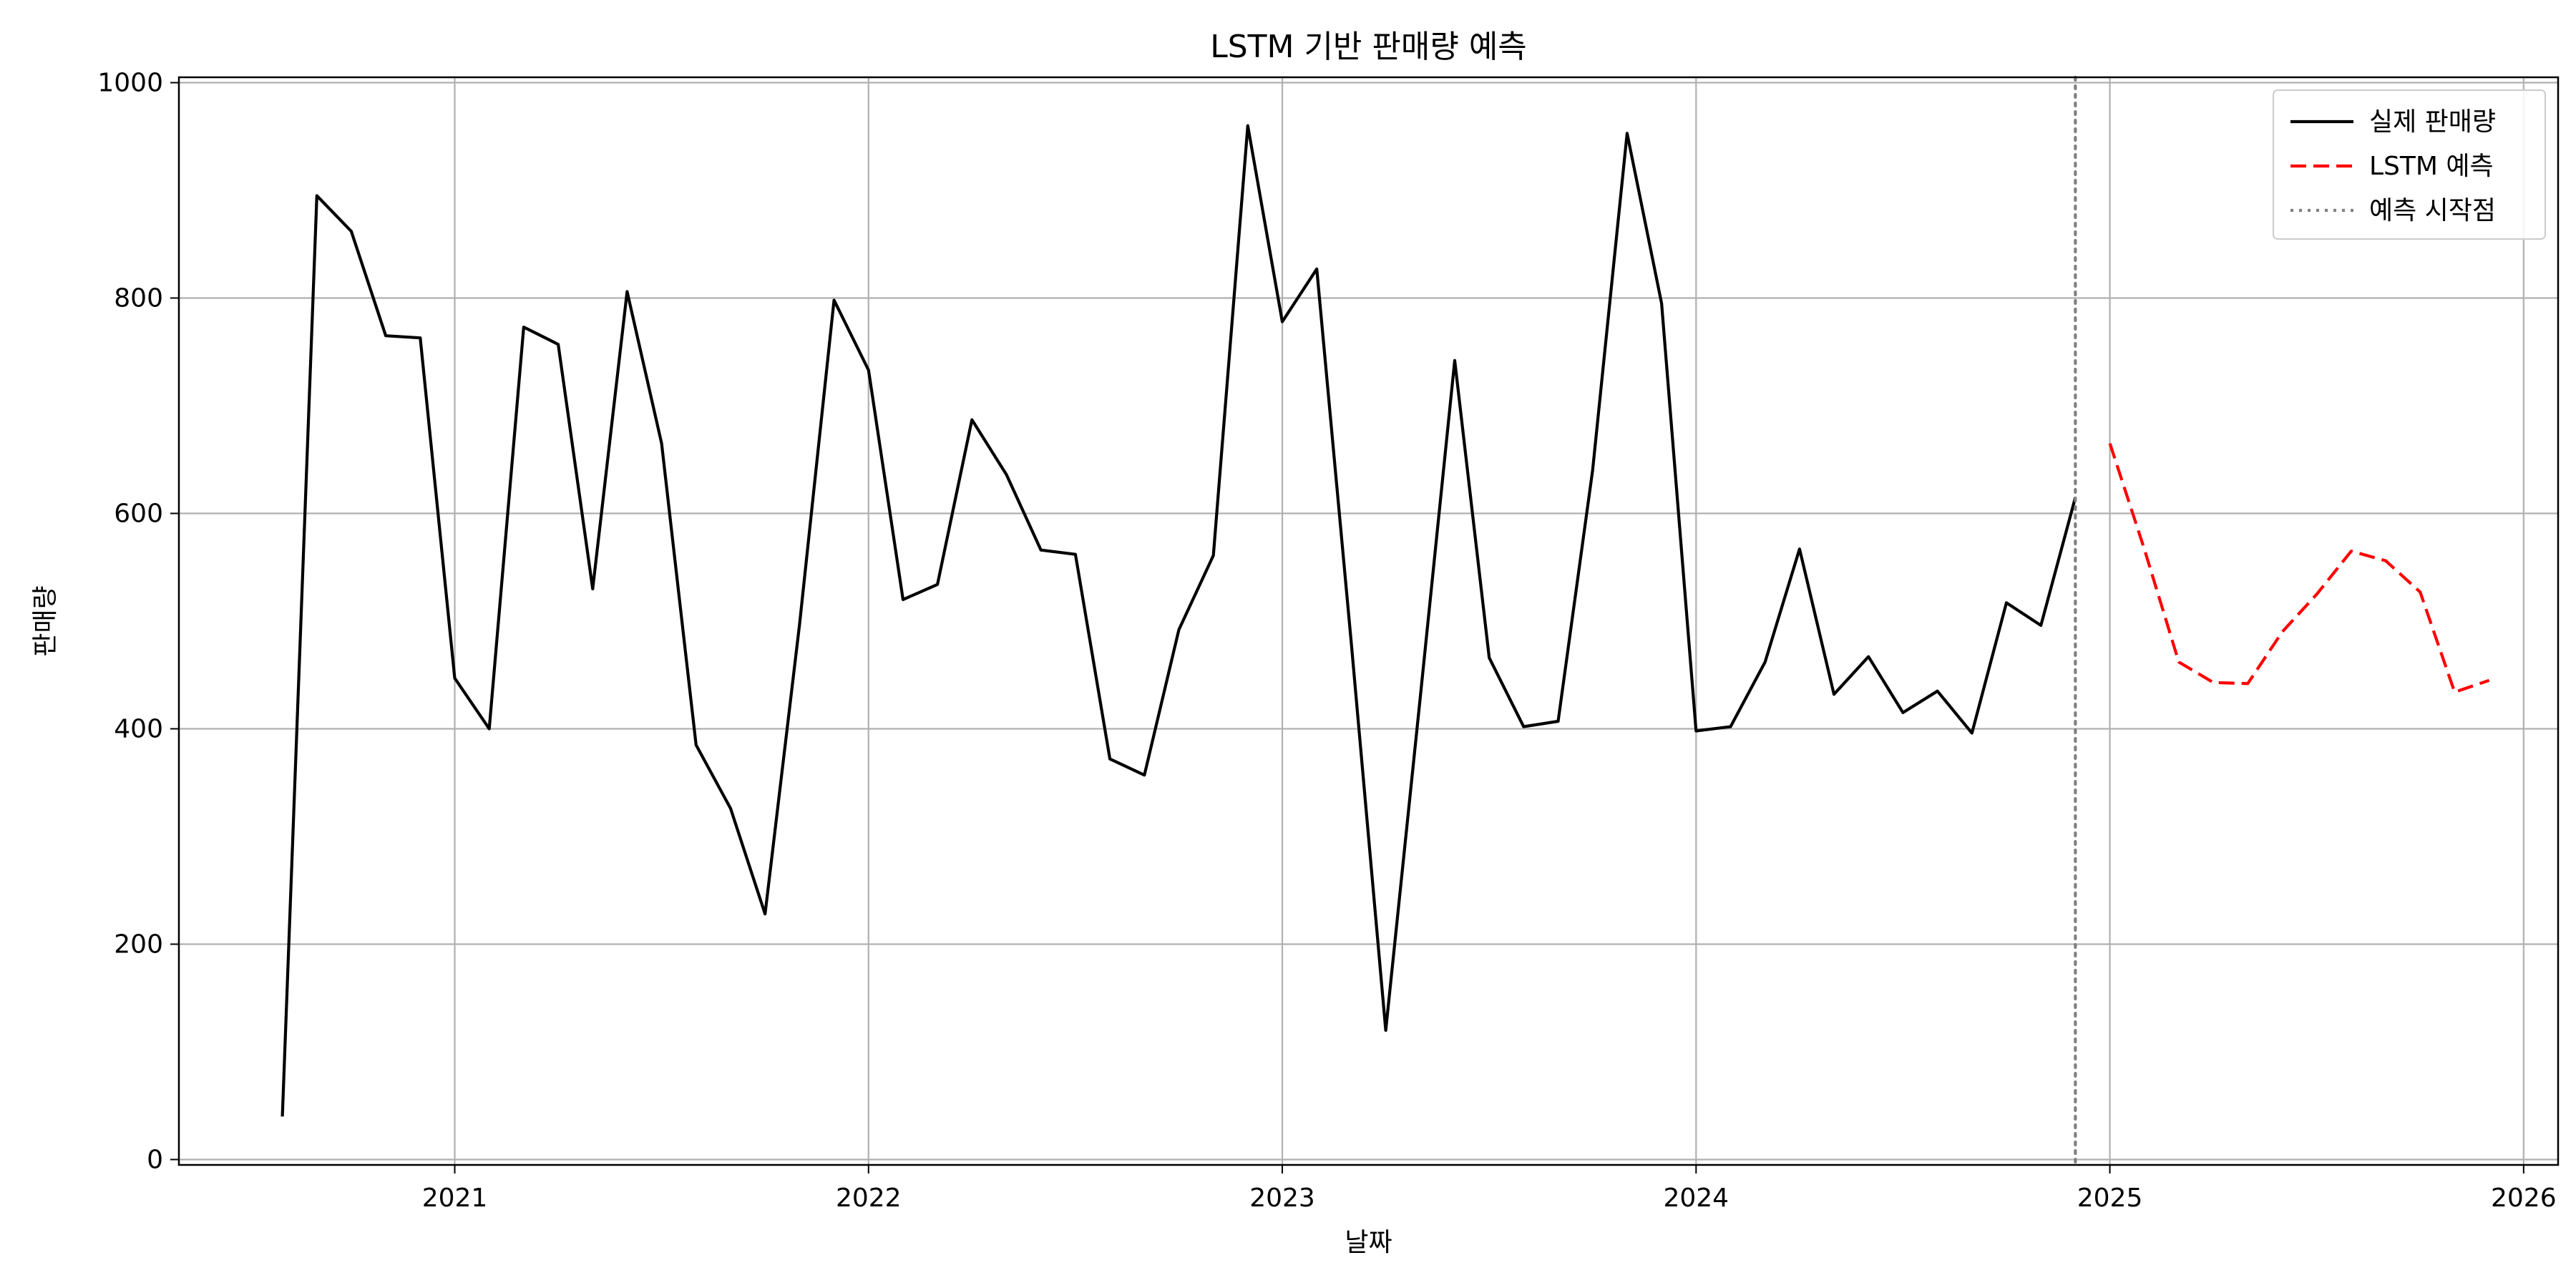 The image size is (2576, 1288). What do you see at coordinates (455, 1198) in the screenshot?
I see `x-tick-label: 2021` at bounding box center [455, 1198].